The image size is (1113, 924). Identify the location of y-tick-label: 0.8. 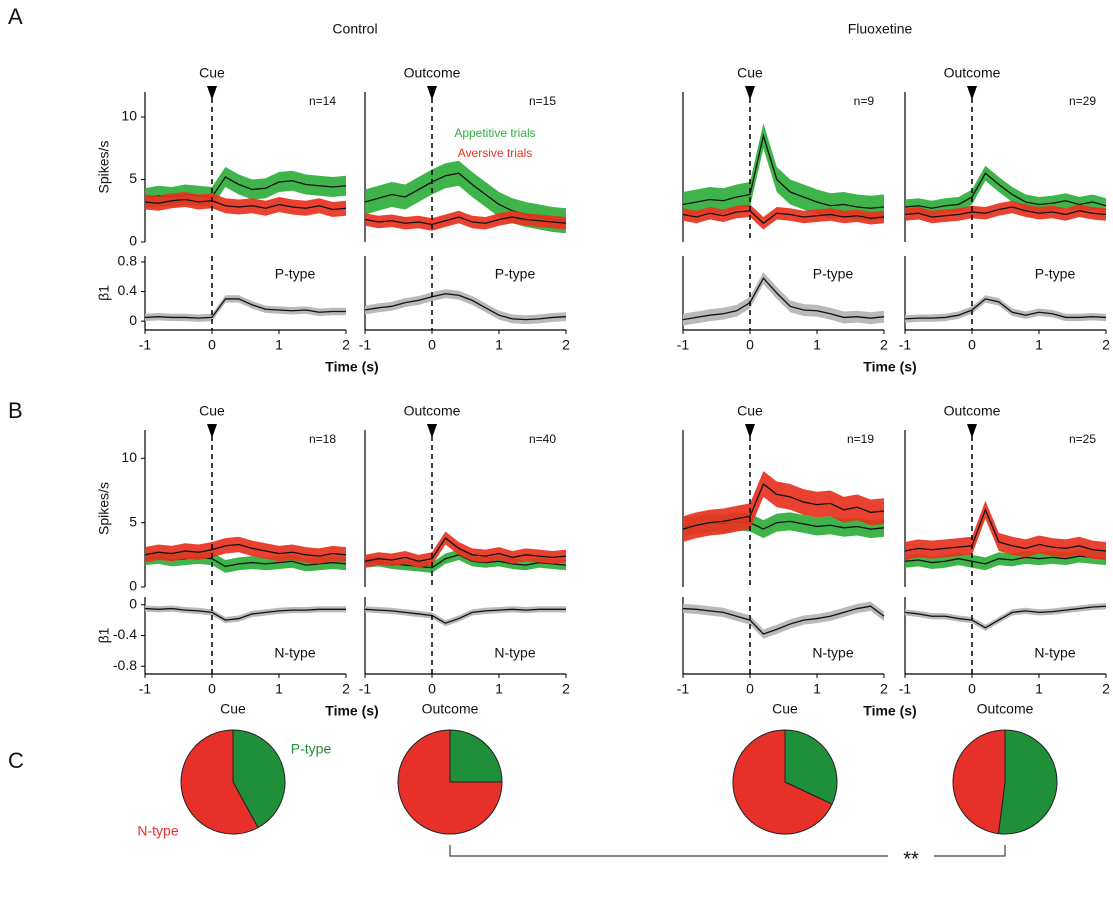
(128, 261).